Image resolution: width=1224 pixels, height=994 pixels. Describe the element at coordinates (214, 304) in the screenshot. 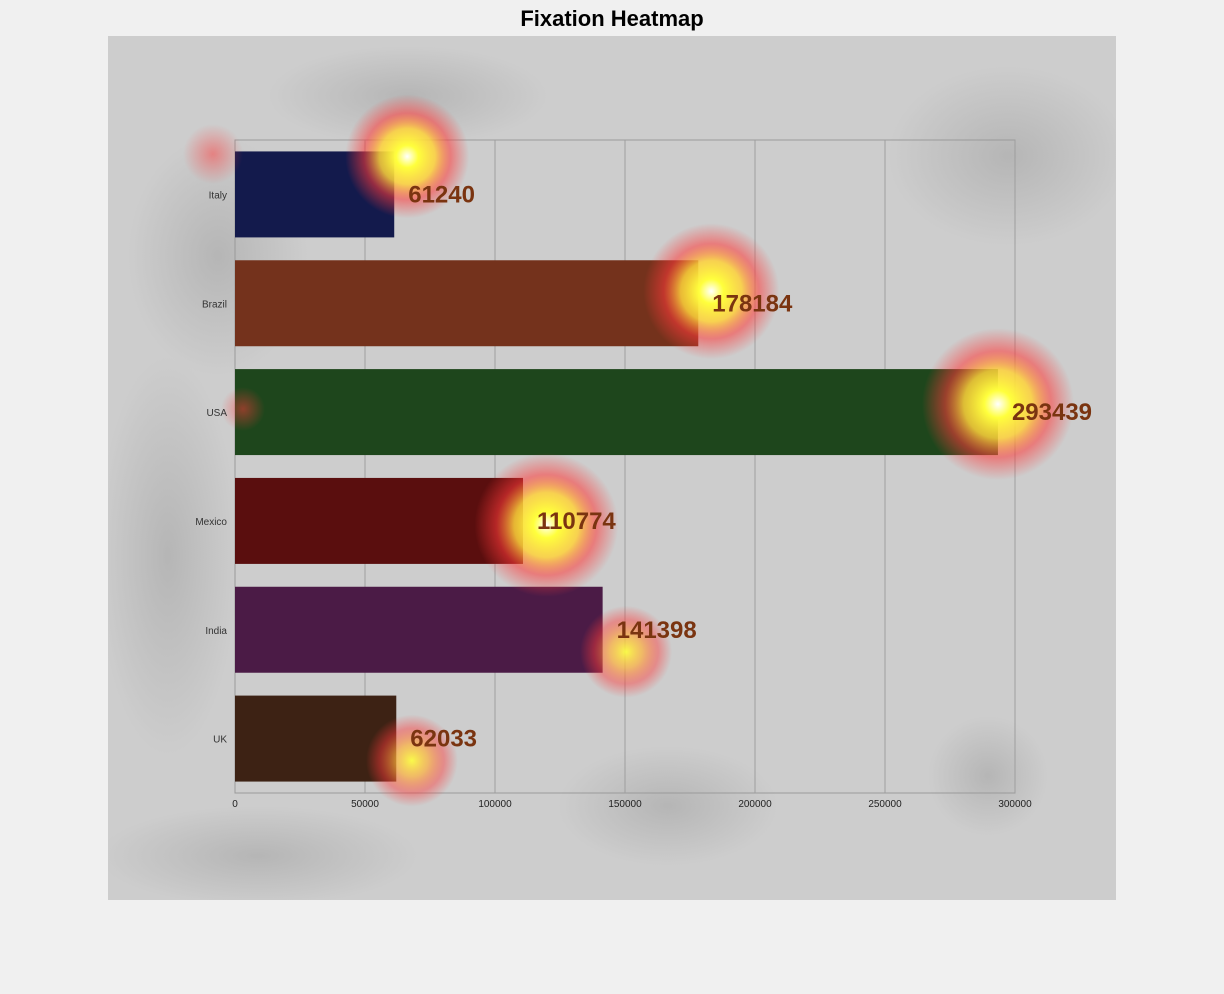

I see `category-label: Brazil` at that location.